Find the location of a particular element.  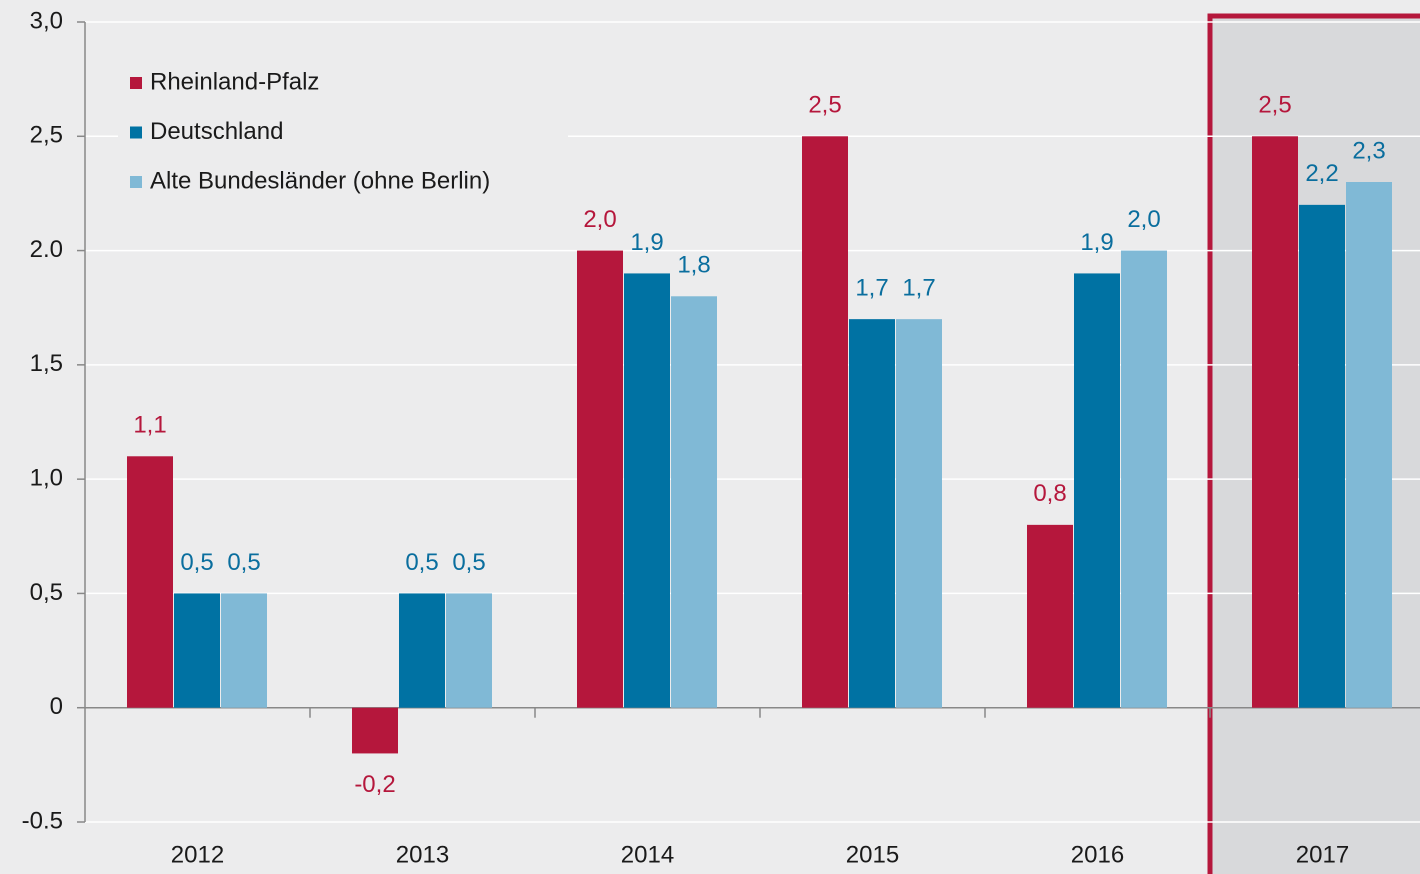

value-label: 2,3 is located at coordinates (1368, 150).